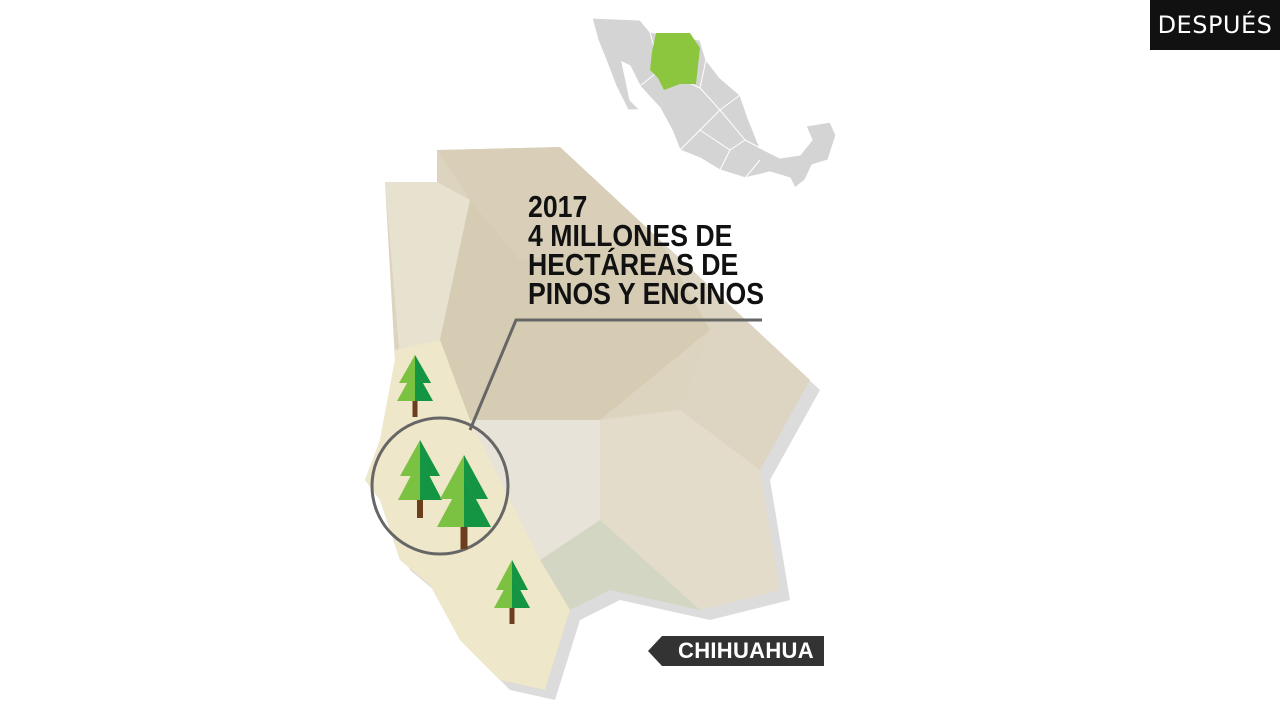 Image resolution: width=1280 pixels, height=720 pixels. I want to click on facet-east, so click(735, 355).